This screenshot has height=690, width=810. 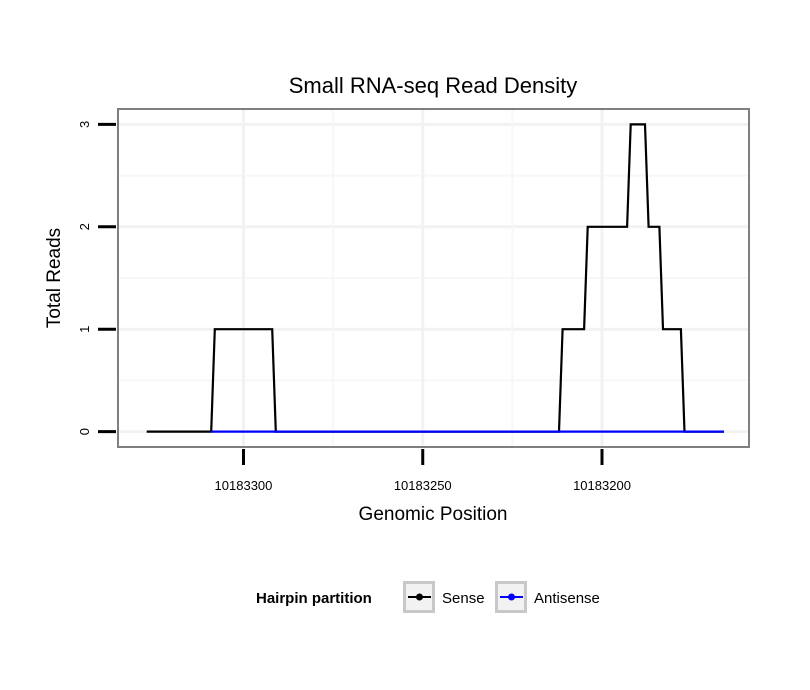 I want to click on legend: Hairpin partition Sense Antisense, so click(x=428, y=597).